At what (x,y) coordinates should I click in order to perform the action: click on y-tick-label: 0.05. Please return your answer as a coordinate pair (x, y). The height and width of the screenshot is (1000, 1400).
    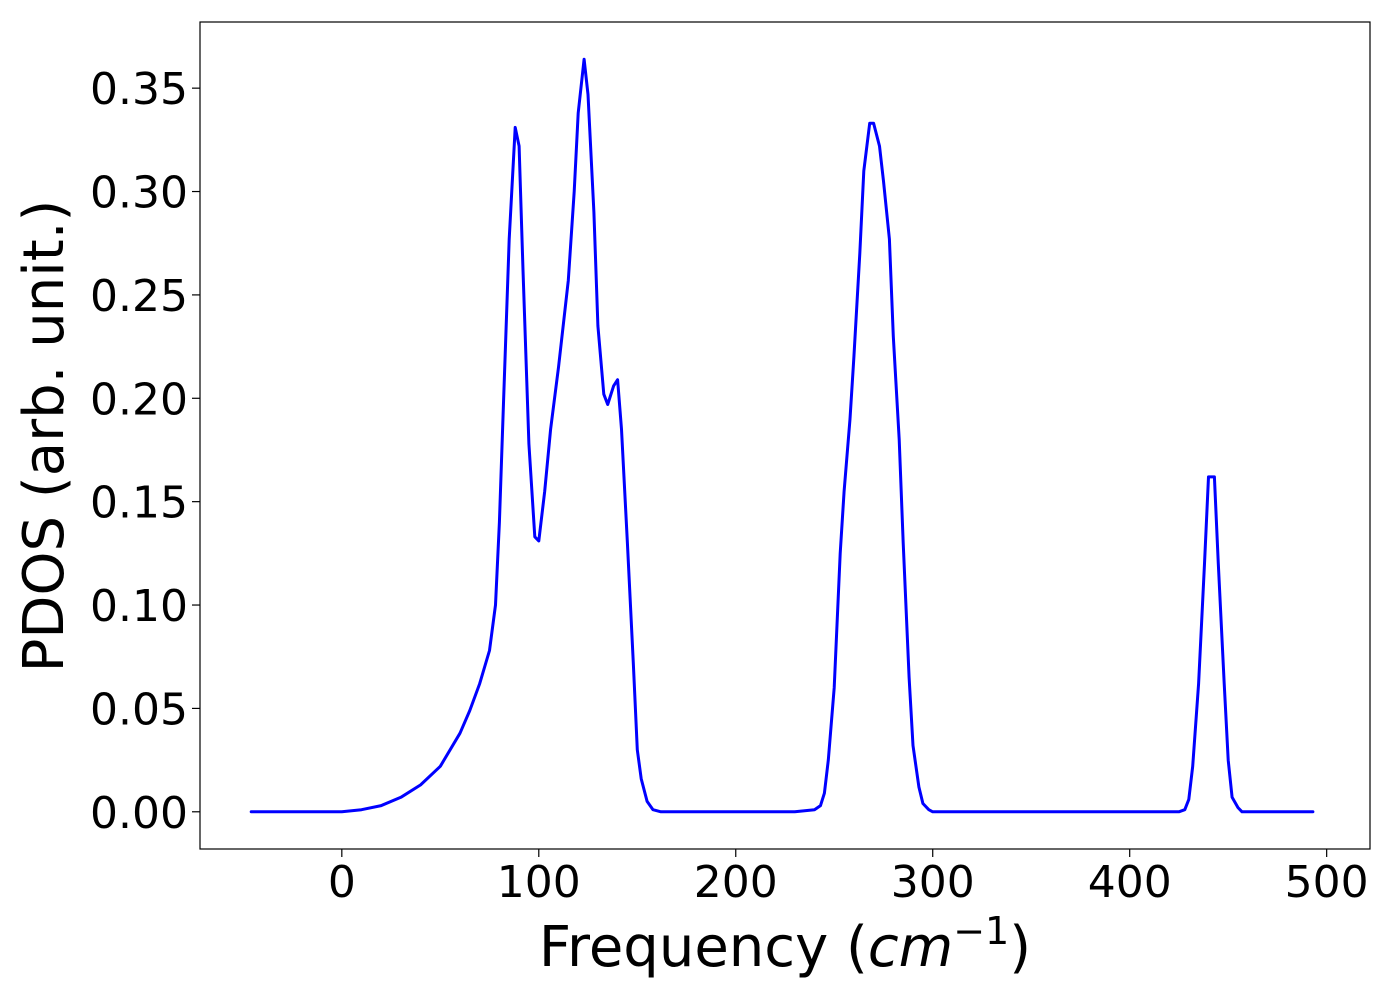
    Looking at the image, I should click on (139, 709).